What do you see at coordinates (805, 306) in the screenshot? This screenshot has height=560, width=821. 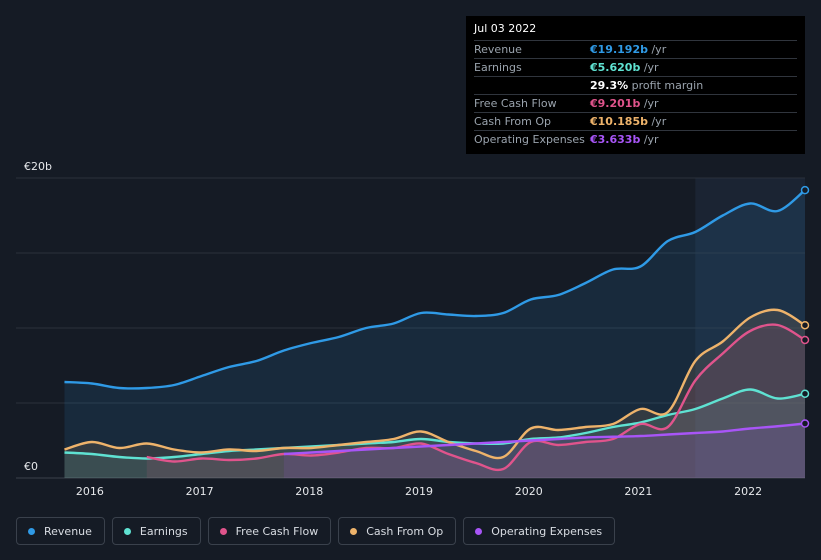 I see `series-endpoints` at bounding box center [805, 306].